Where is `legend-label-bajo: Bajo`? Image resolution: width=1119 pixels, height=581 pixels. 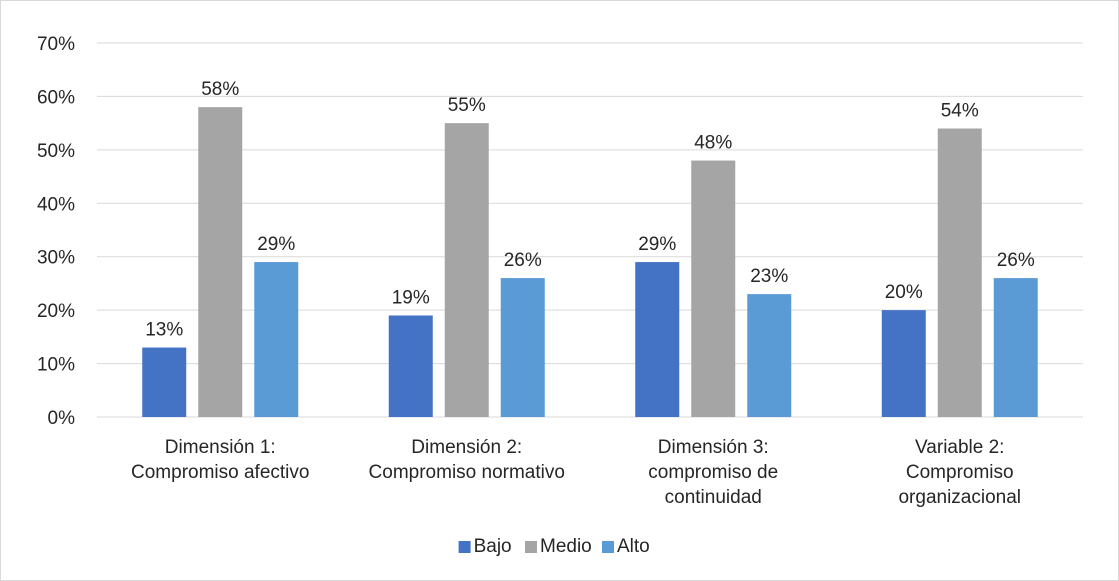
legend-label-bajo: Bajo is located at coordinates (493, 546).